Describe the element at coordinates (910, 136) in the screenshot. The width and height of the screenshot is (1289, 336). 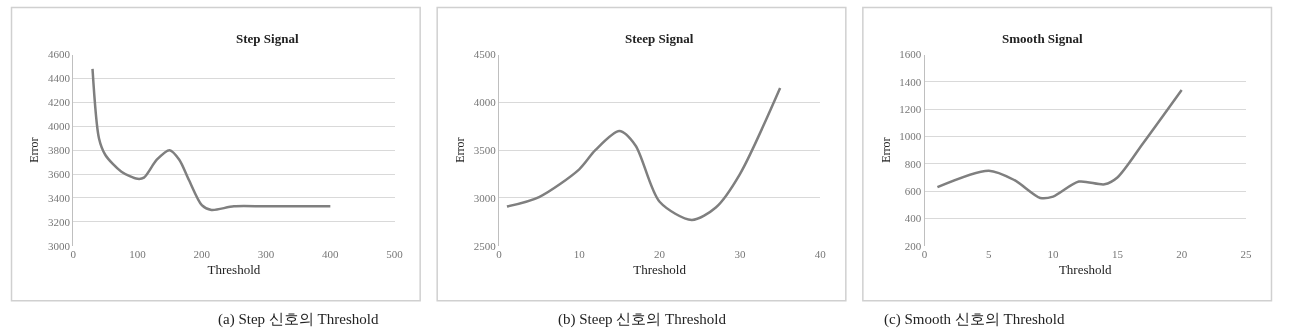
I see `y-tick-label: 1000` at that location.